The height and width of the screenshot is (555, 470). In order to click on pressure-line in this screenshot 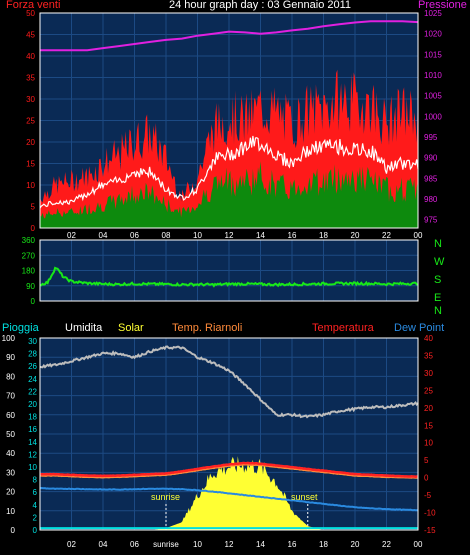, I will do `click(229, 36)`.